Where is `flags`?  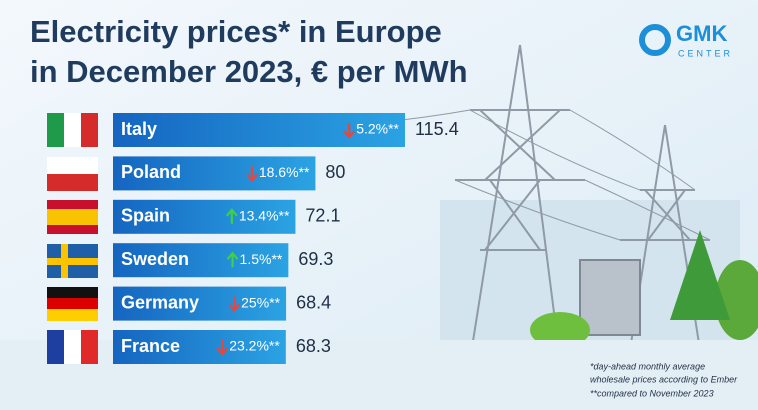
flags is located at coordinates (72, 238).